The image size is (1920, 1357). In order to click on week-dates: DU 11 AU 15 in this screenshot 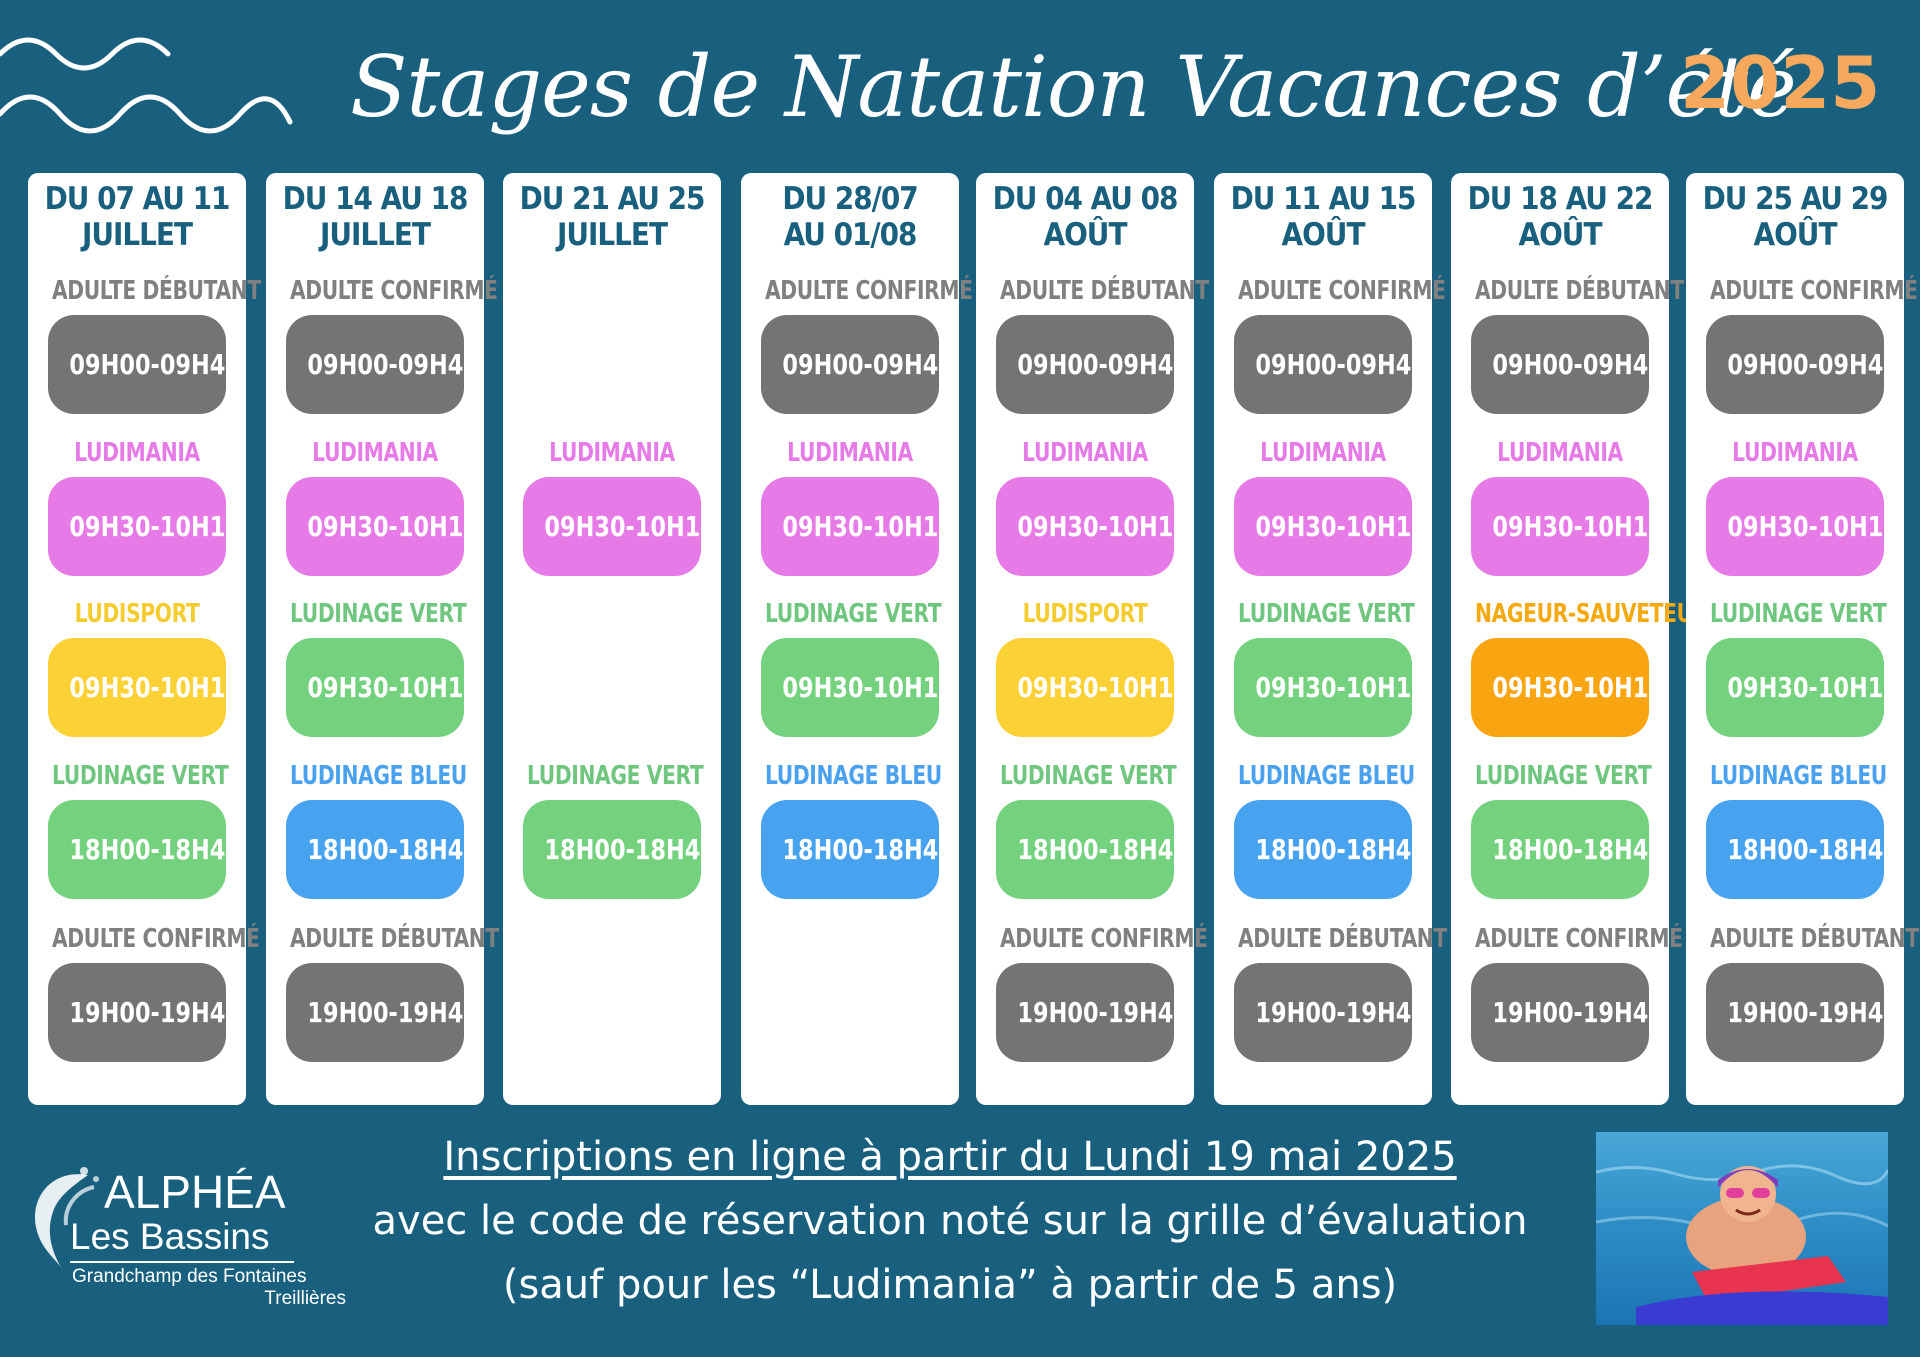, I will do `click(1323, 199)`.